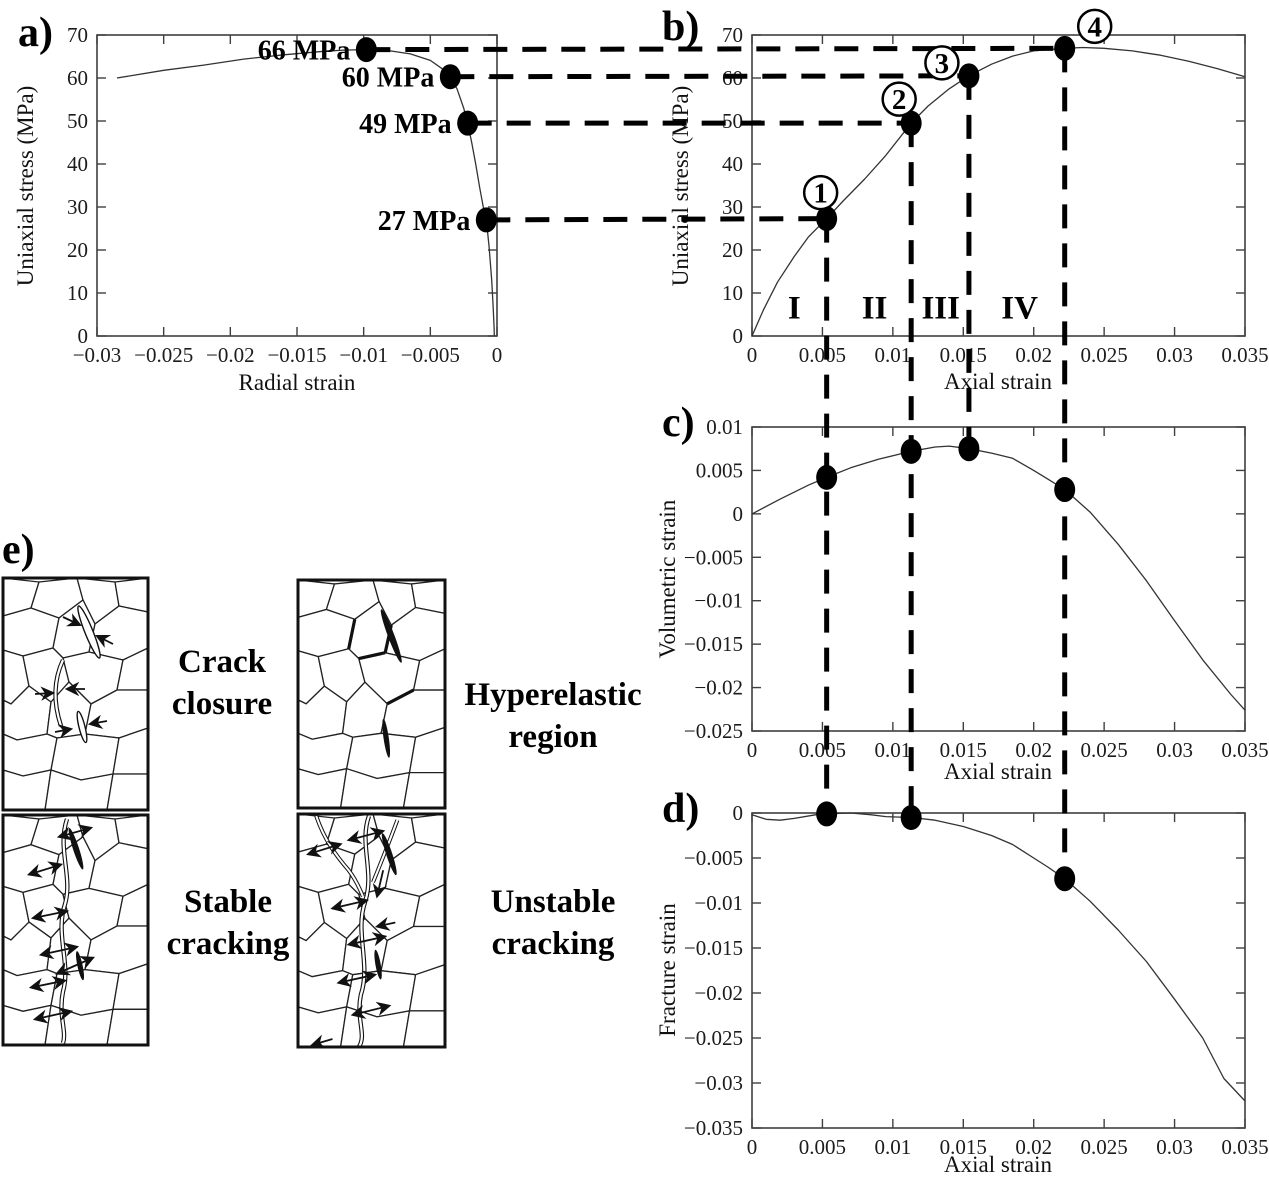 The image size is (1269, 1179). What do you see at coordinates (18, 550) in the screenshot?
I see `panel-e-label: e)` at bounding box center [18, 550].